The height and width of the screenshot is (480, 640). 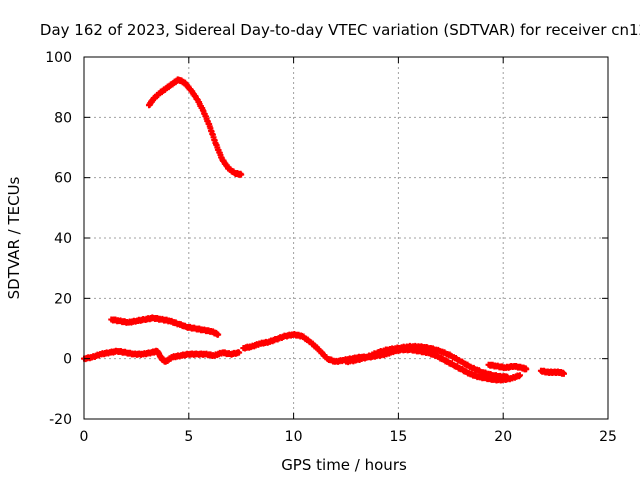 What do you see at coordinates (608, 437) in the screenshot?
I see `x-tick-label: 25` at bounding box center [608, 437].